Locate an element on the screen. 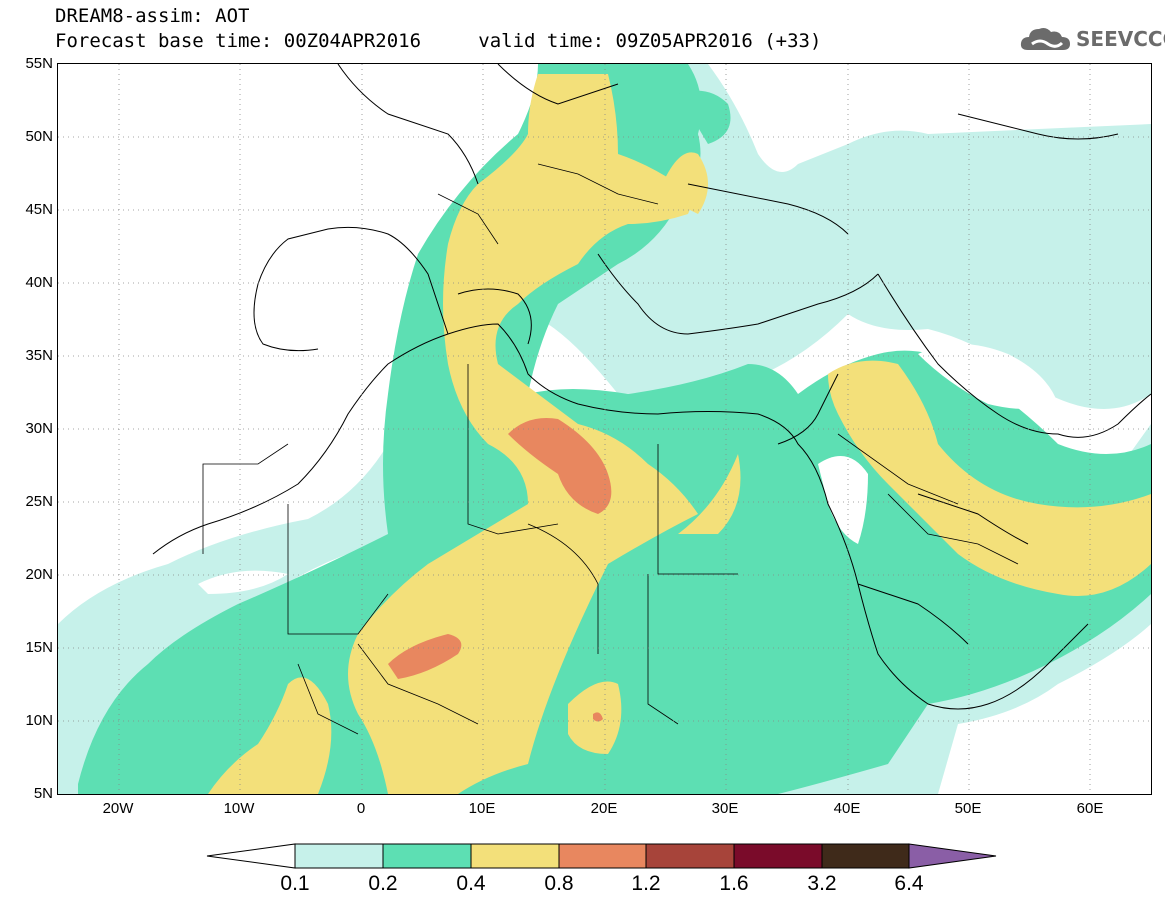 The width and height of the screenshot is (1165, 905). lat-label-55n: 55N is located at coordinates (39, 63).